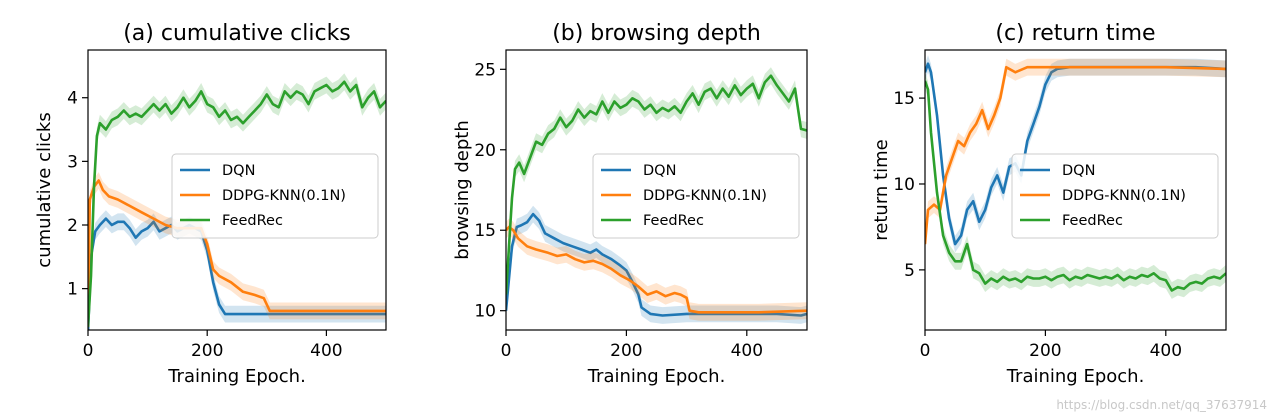  Describe the element at coordinates (237, 33) in the screenshot. I see `chart-title: (a) cumulative clicks` at that location.